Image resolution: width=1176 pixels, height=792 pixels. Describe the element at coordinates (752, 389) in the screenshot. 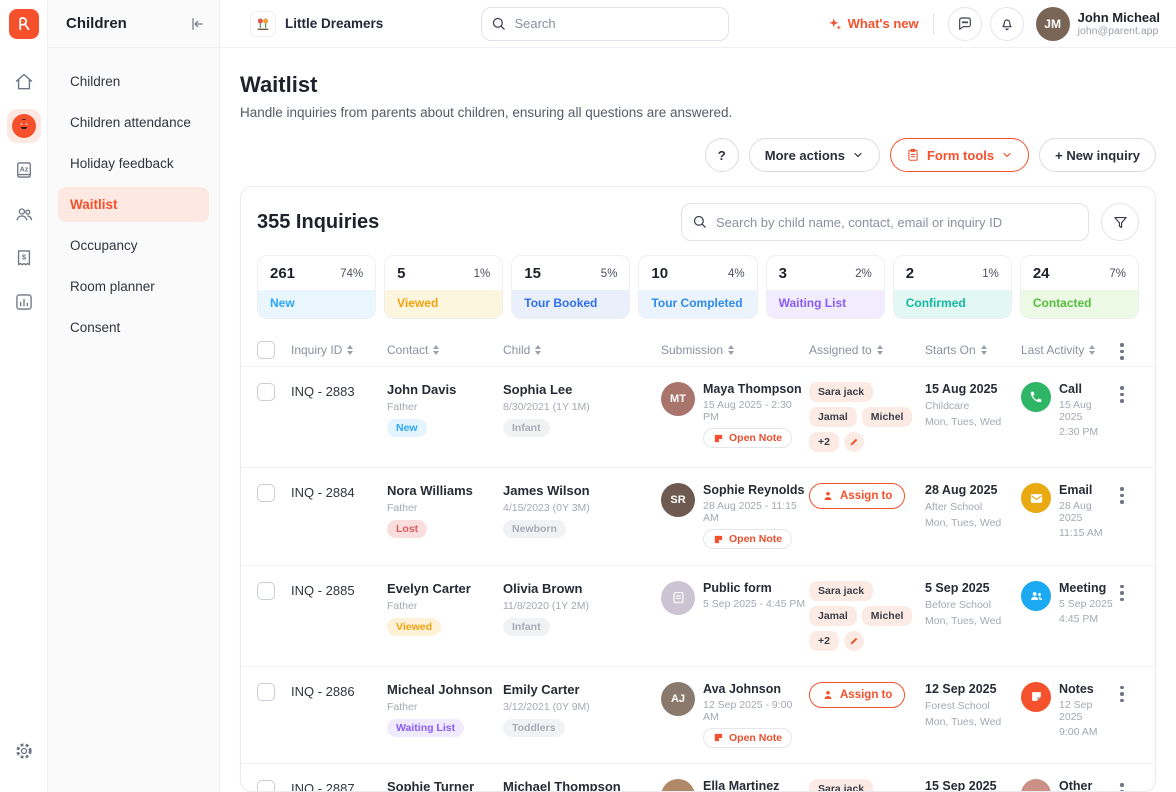

I see `submission-name: Maya Thompson` at that location.